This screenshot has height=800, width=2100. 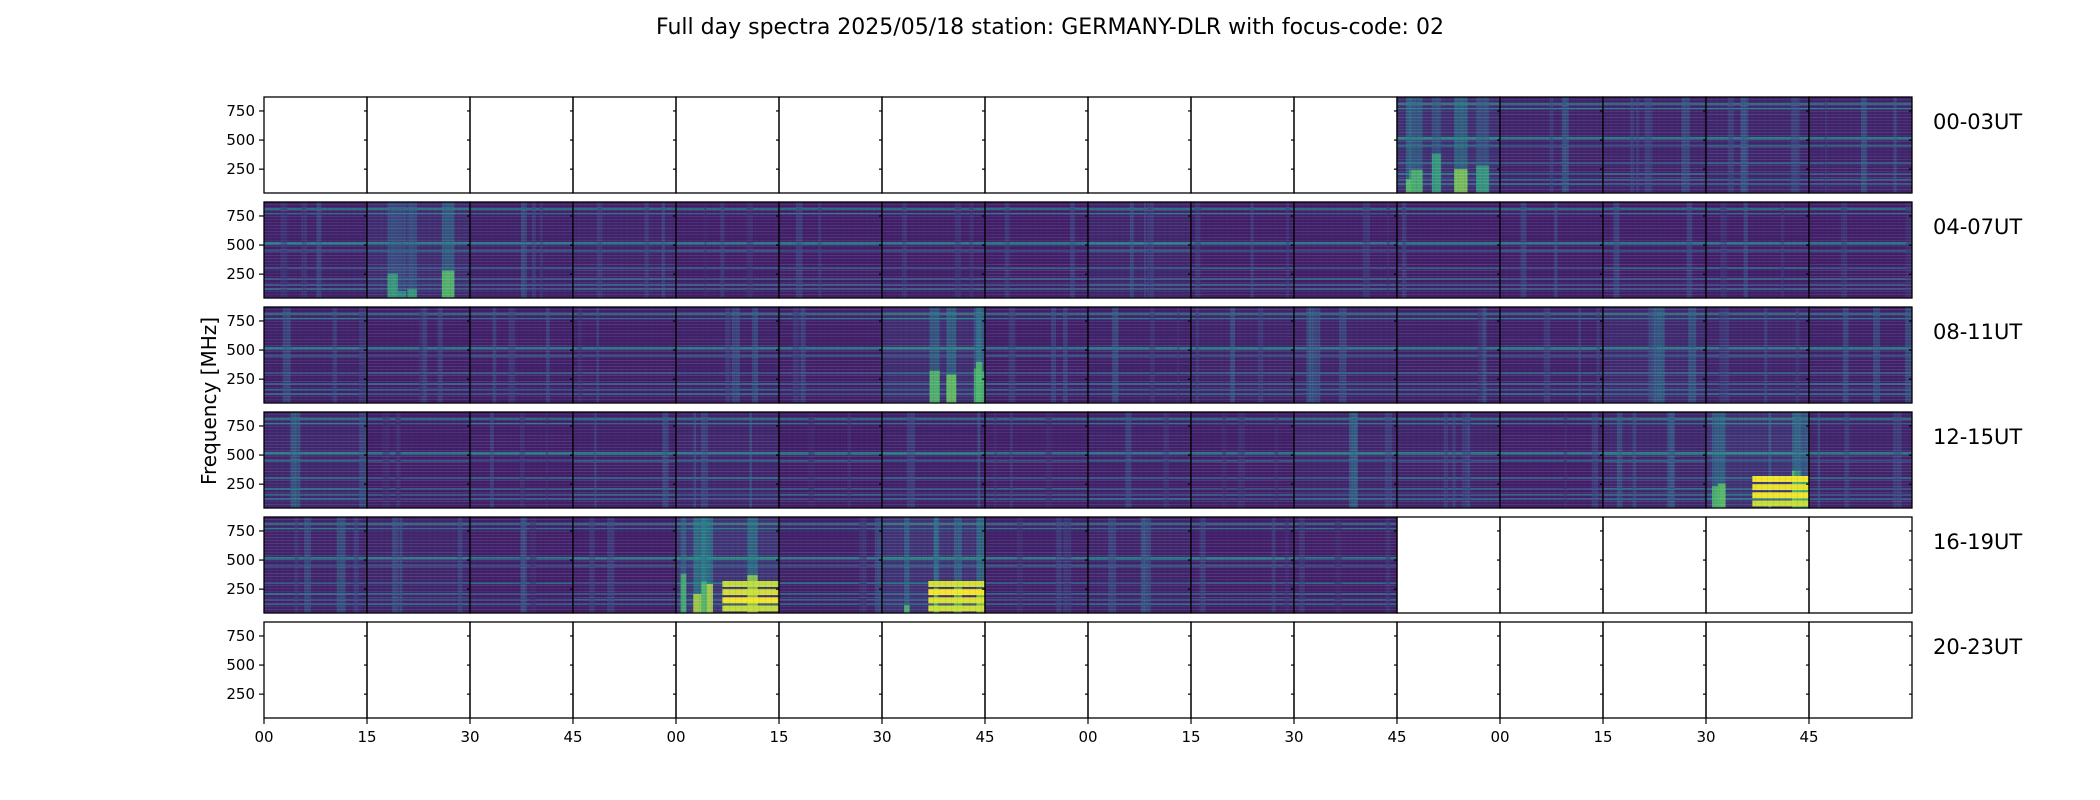 What do you see at coordinates (1036, 732) in the screenshot?
I see `x-axis: 00 15 30 45 00 15 30 45 00 15 30 45 00 15 30 45` at bounding box center [1036, 732].